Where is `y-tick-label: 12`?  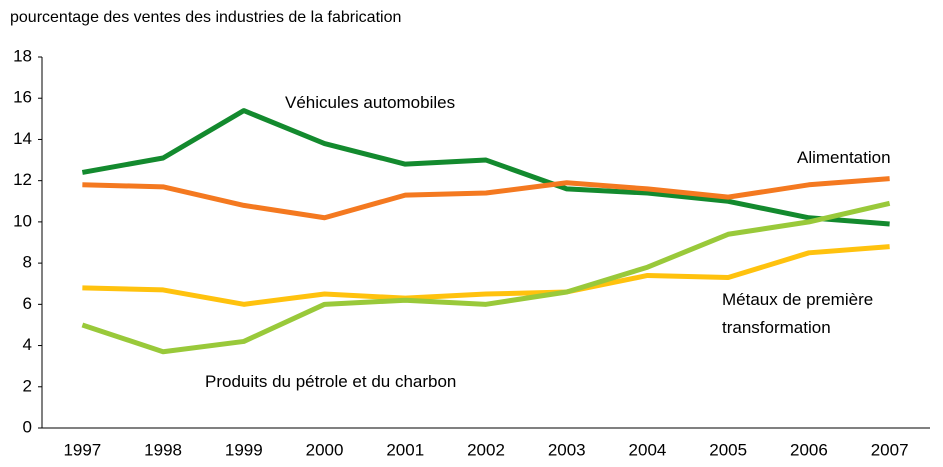 y-tick-label: 12 is located at coordinates (22, 179).